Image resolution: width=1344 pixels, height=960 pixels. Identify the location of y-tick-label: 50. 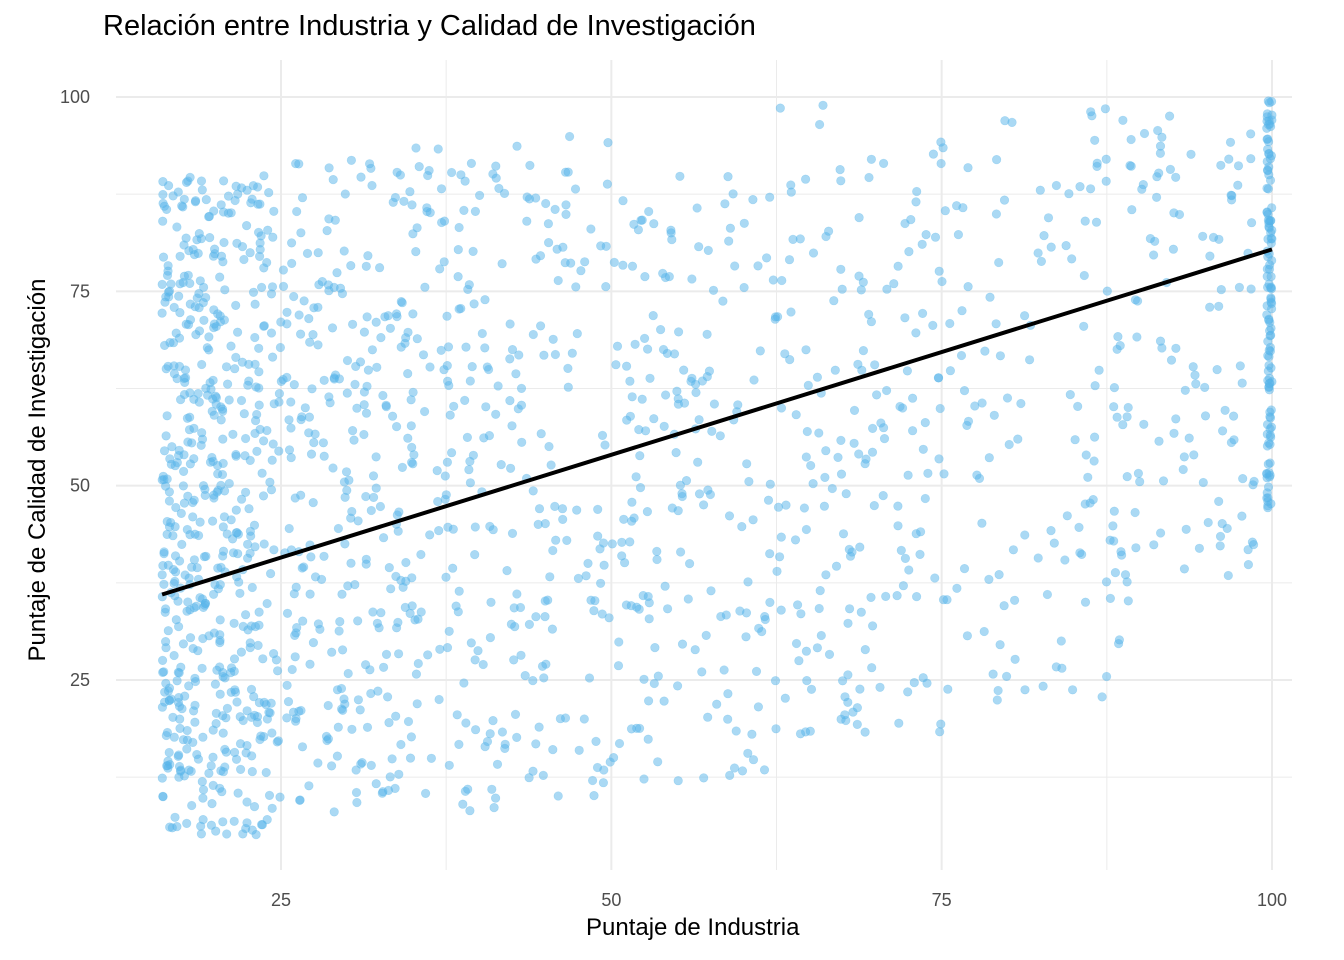
(80, 486).